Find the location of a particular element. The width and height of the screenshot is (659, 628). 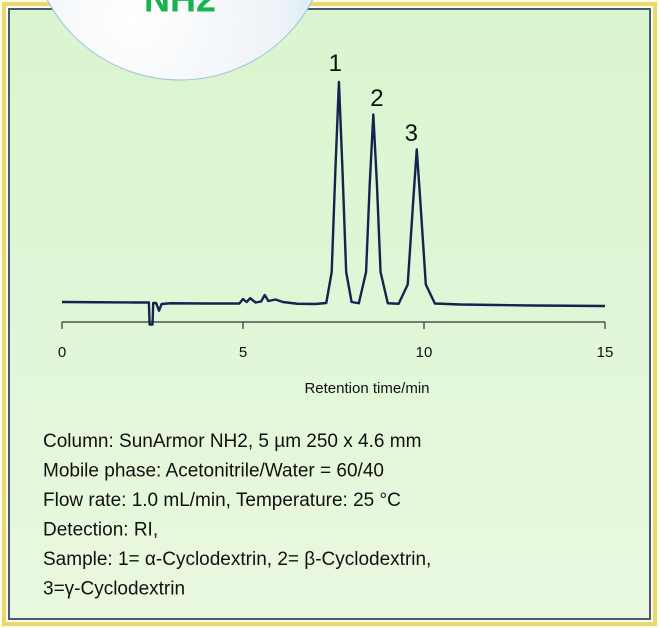

logo-text: NH2 is located at coordinates (180, 10).